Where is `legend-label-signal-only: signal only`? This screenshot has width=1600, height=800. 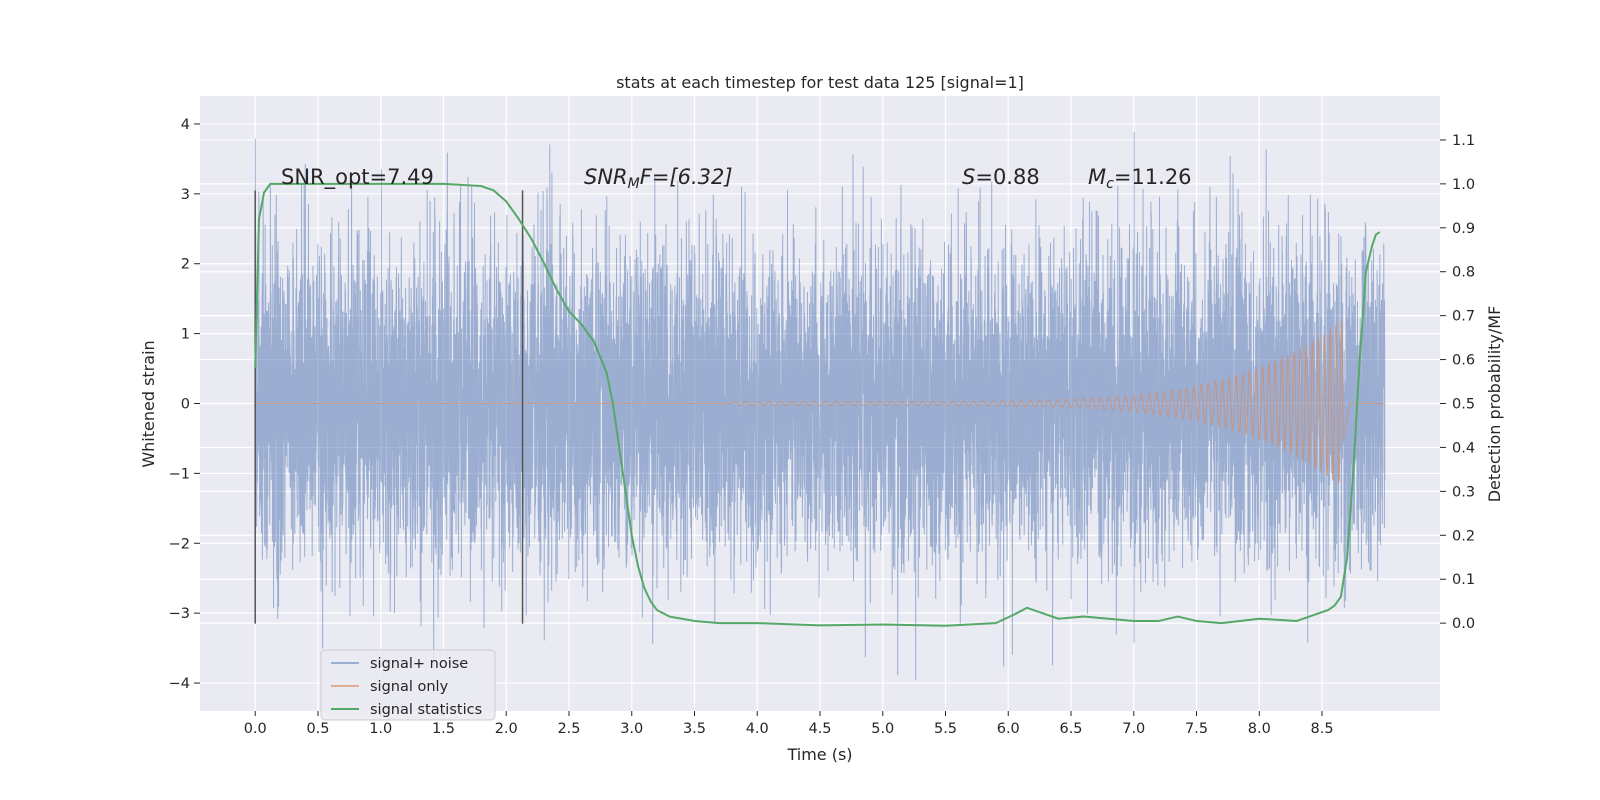
legend-label-signal-only: signal only is located at coordinates (409, 687).